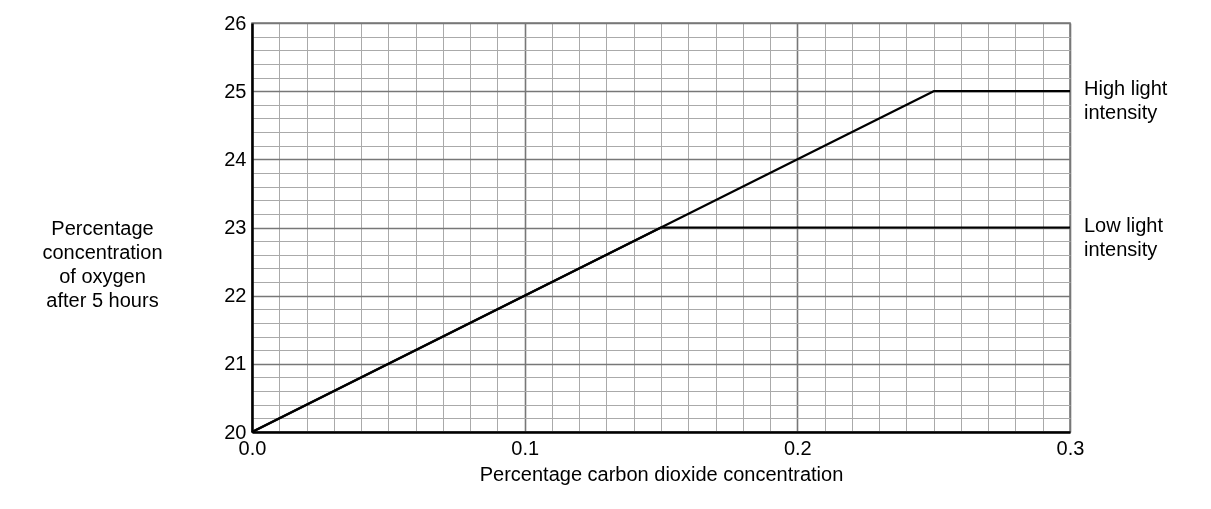 Image resolution: width=1211 pixels, height=509 pixels. I want to click on series-label: High light intensity, so click(1126, 100).